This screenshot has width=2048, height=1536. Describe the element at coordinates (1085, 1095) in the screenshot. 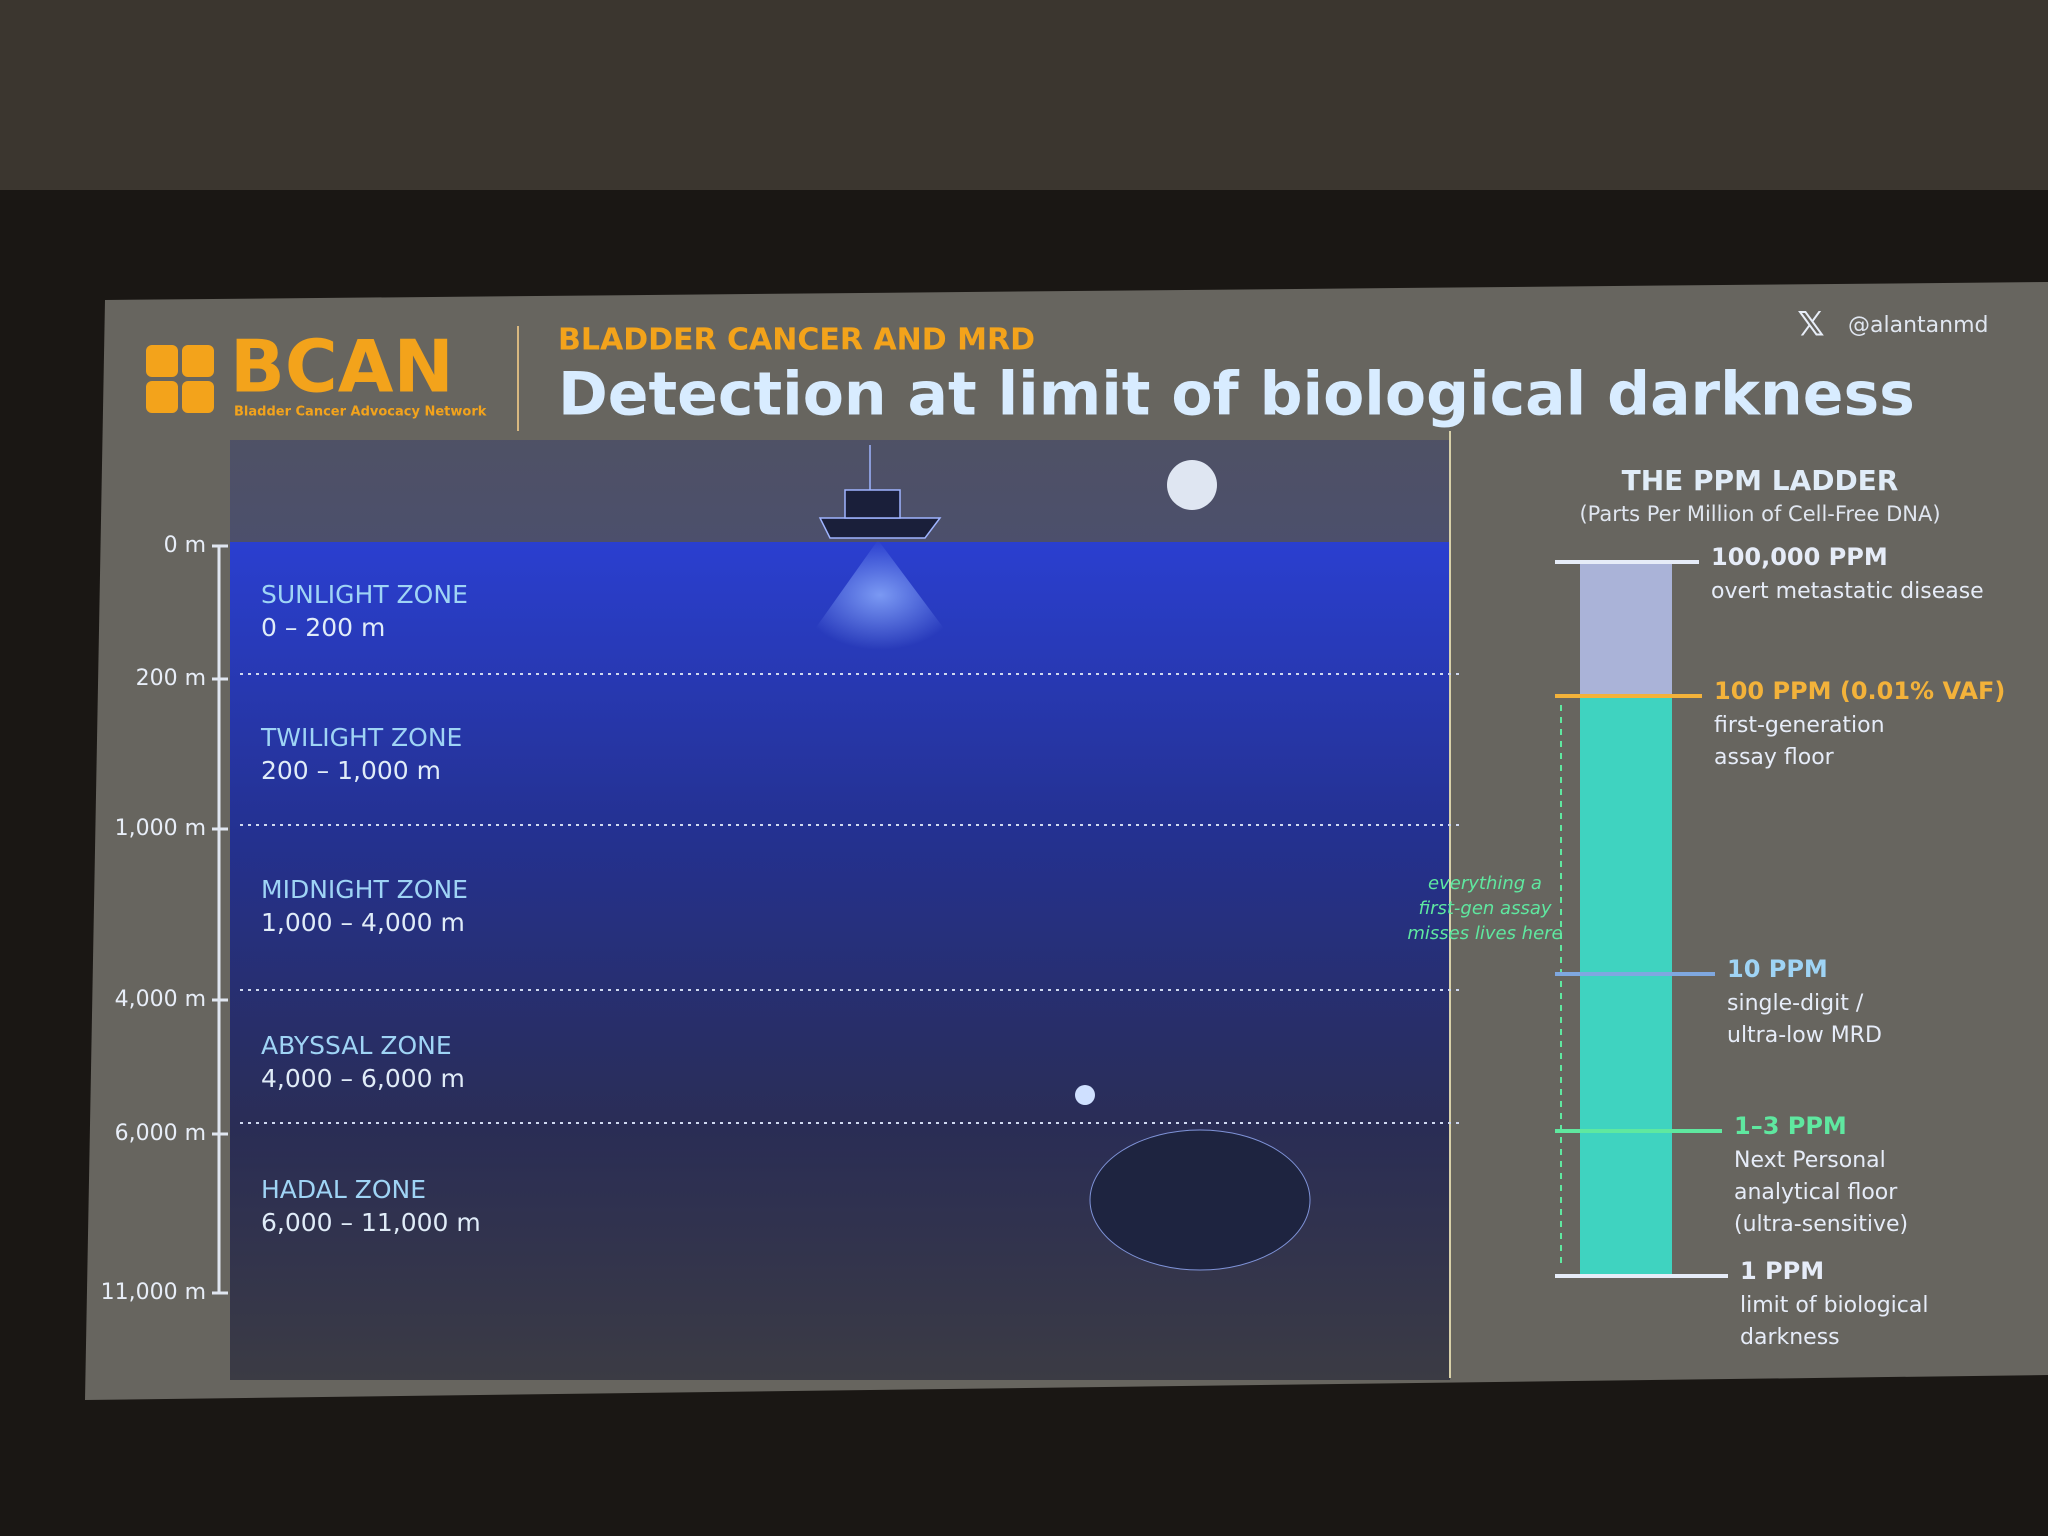

I see `lure` at that location.